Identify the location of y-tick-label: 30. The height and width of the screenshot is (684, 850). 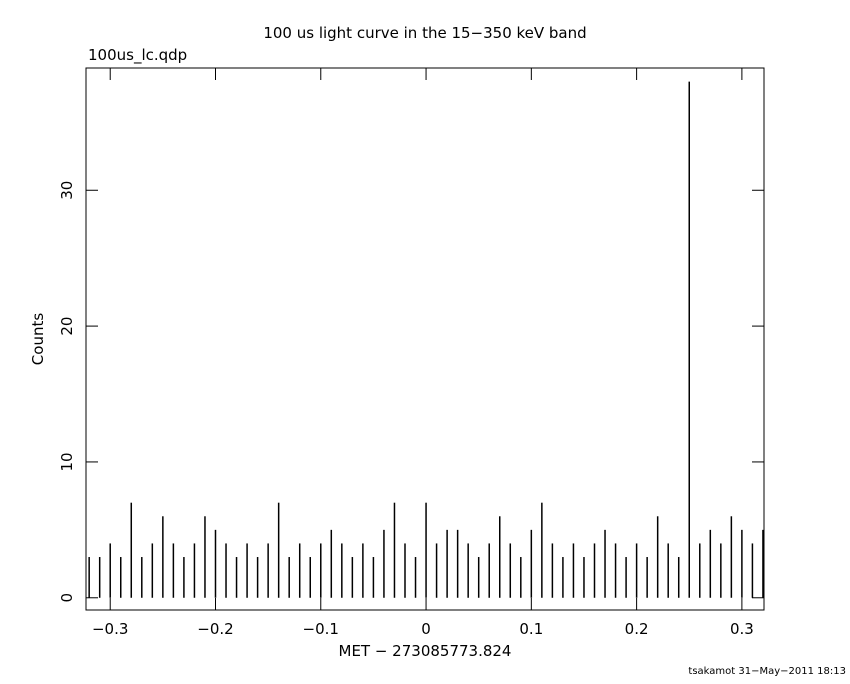
(67, 190).